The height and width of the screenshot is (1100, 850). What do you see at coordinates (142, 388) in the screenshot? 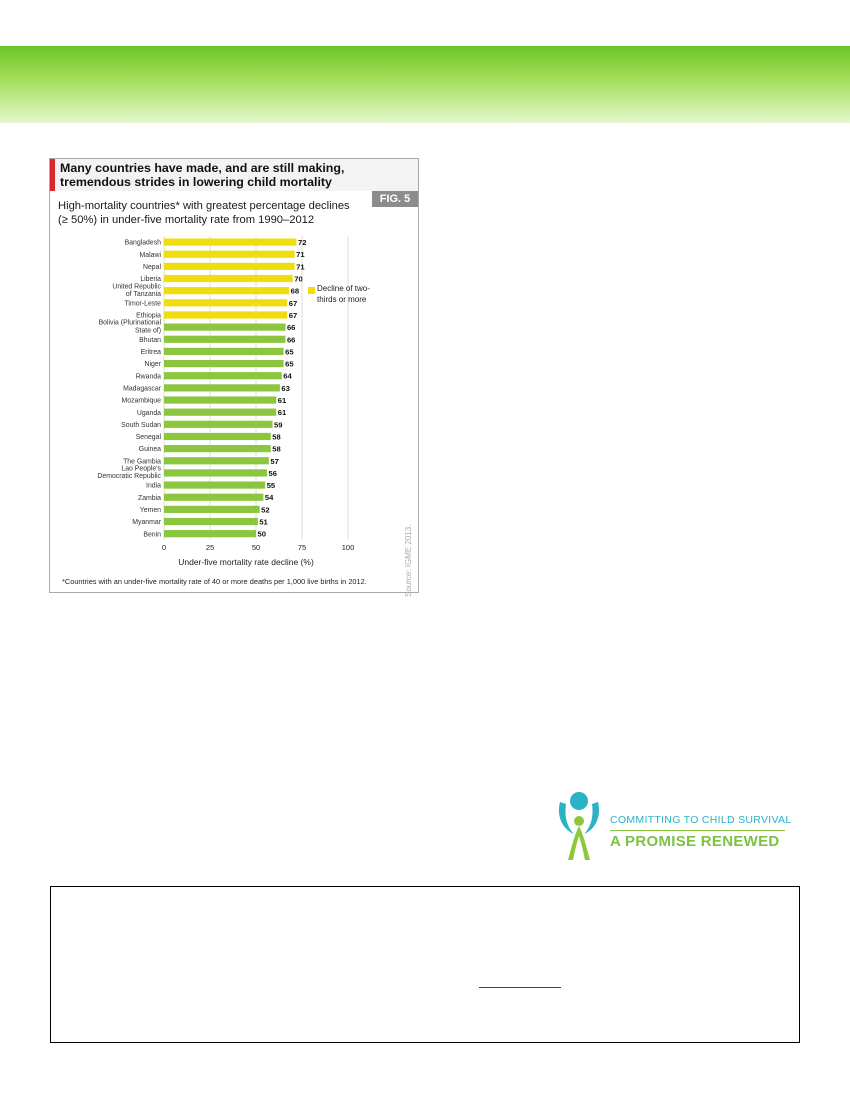
I see `category-label: Madagascar` at bounding box center [142, 388].